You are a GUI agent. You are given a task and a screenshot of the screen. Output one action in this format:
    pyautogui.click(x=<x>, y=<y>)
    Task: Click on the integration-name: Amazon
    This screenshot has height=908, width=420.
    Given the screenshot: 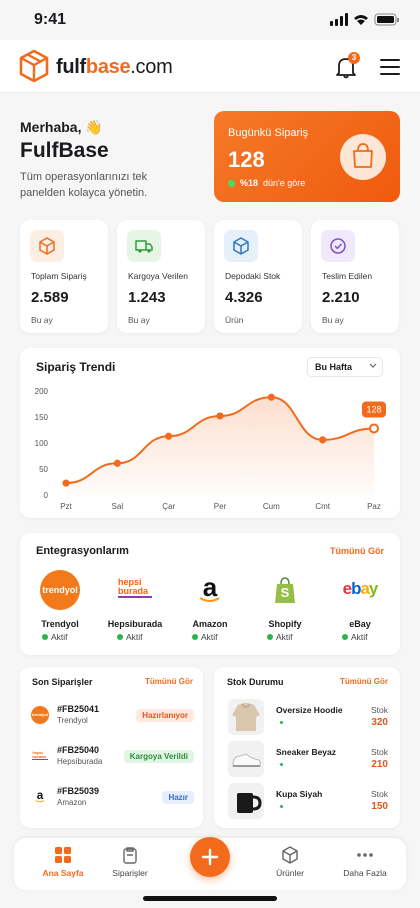 What is the action you would take?
    pyautogui.click(x=210, y=624)
    